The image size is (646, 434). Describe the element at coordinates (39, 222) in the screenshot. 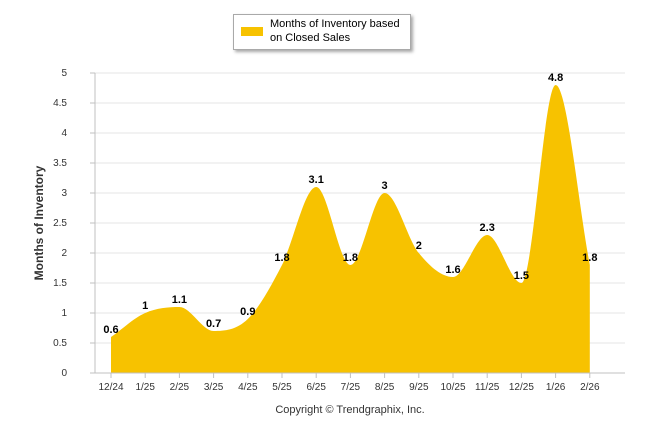

I see `y-axis-title: Months of Inventory` at that location.